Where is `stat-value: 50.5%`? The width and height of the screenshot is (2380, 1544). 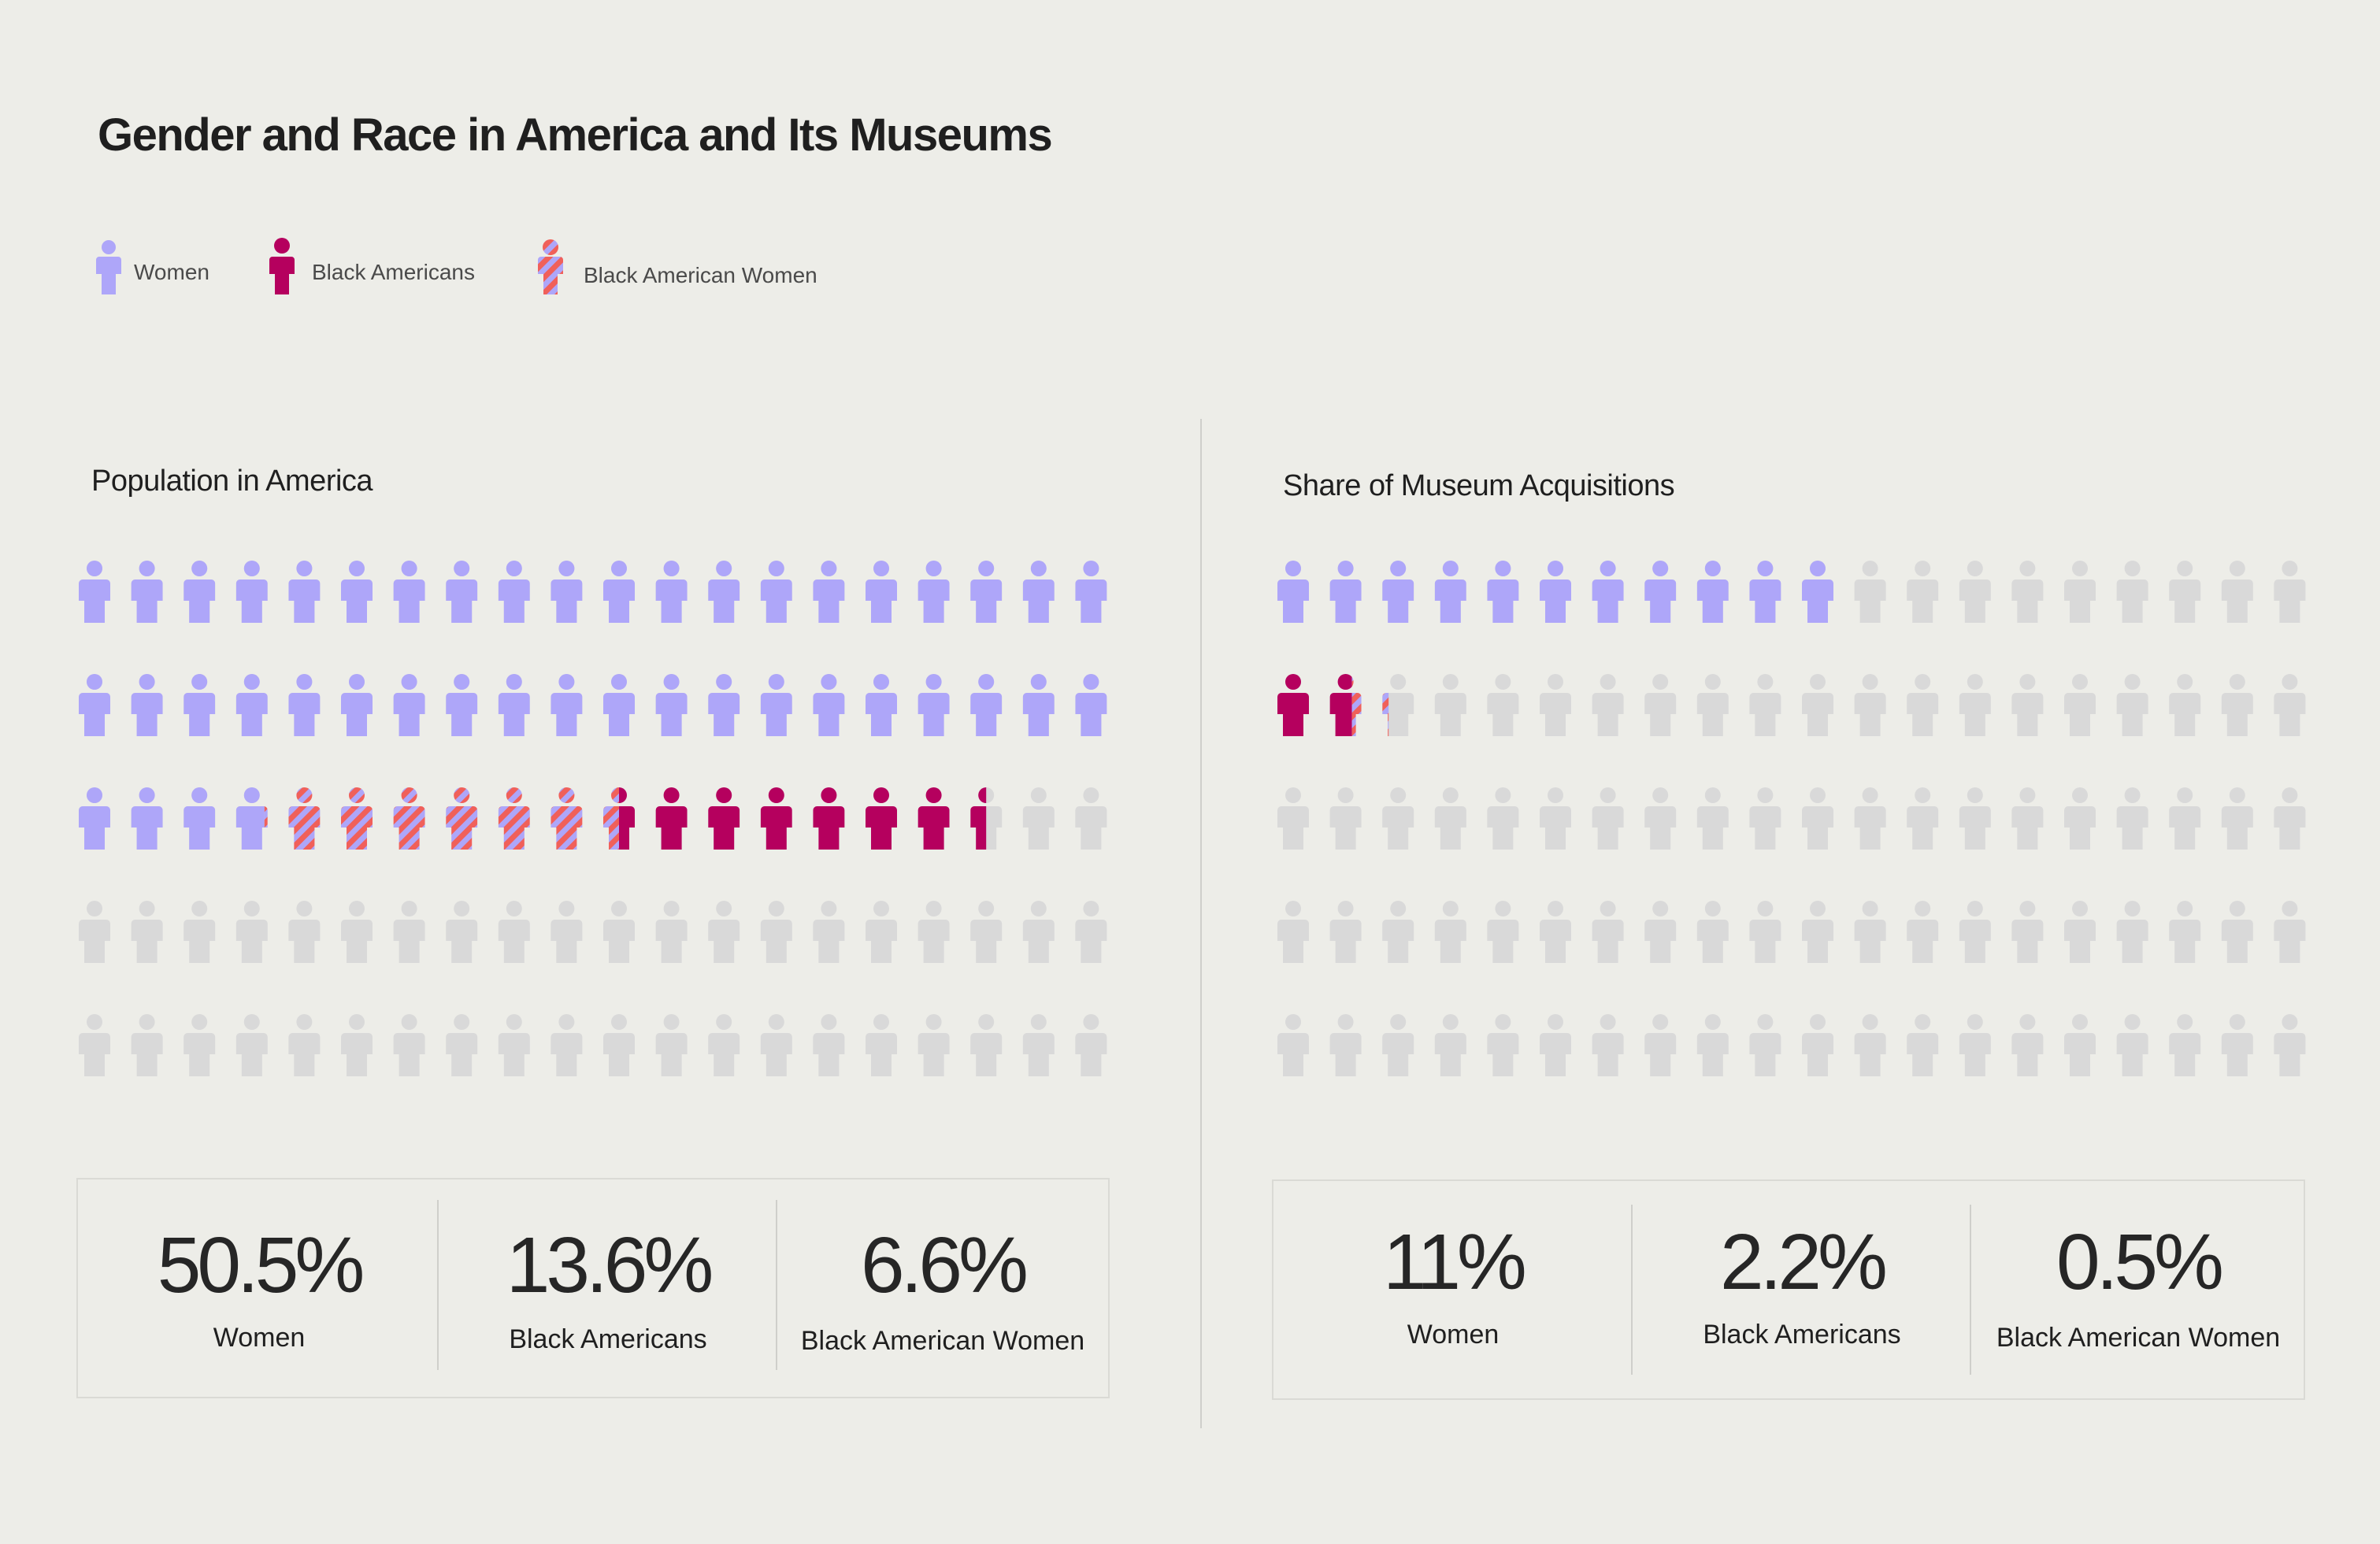 stat-value: 50.5% is located at coordinates (261, 1265).